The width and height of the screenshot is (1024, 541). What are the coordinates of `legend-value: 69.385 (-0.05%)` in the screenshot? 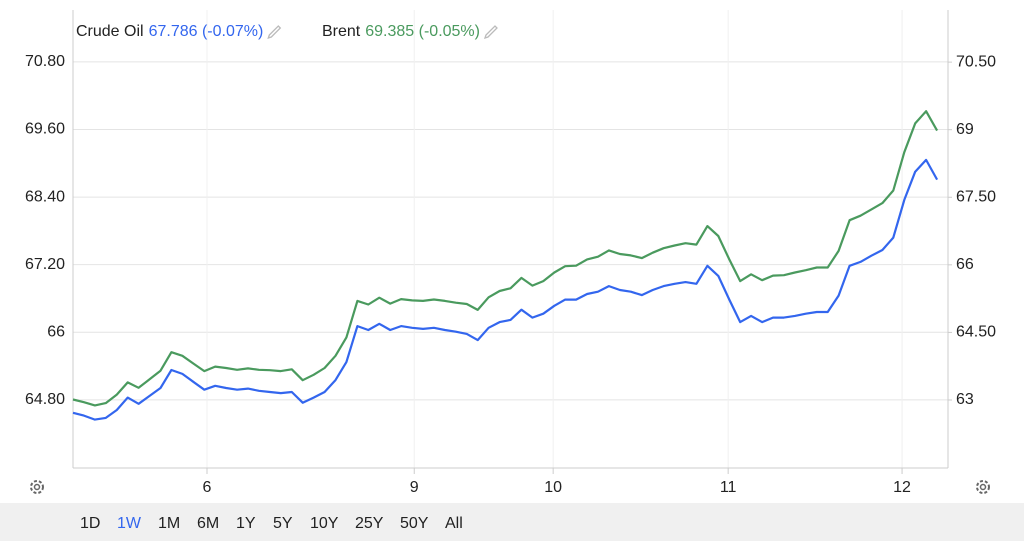 It's located at (422, 31).